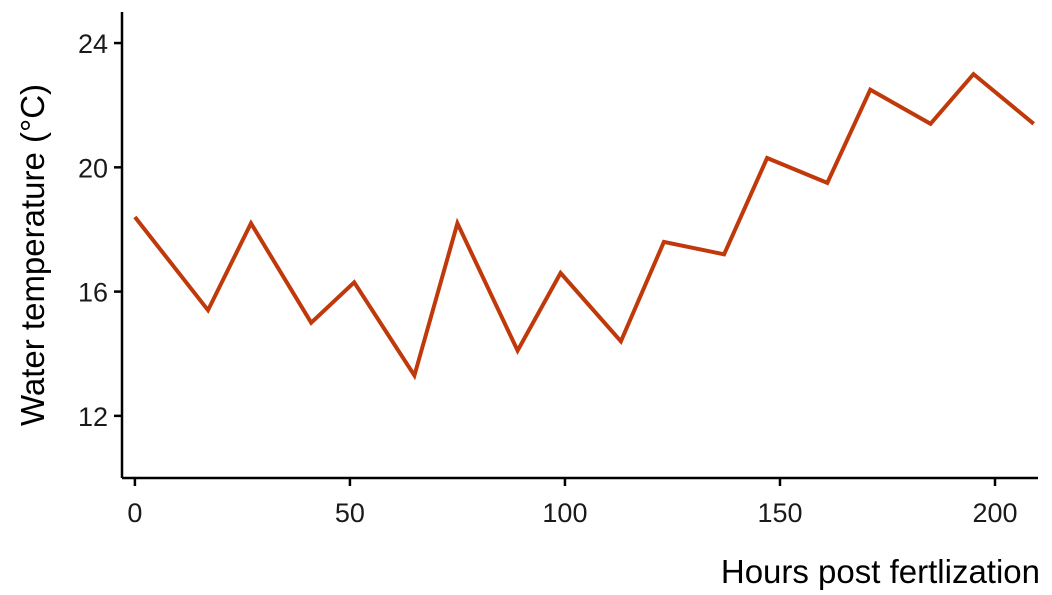 The image size is (1052, 595). I want to click on x-tick-label: 200, so click(994, 513).